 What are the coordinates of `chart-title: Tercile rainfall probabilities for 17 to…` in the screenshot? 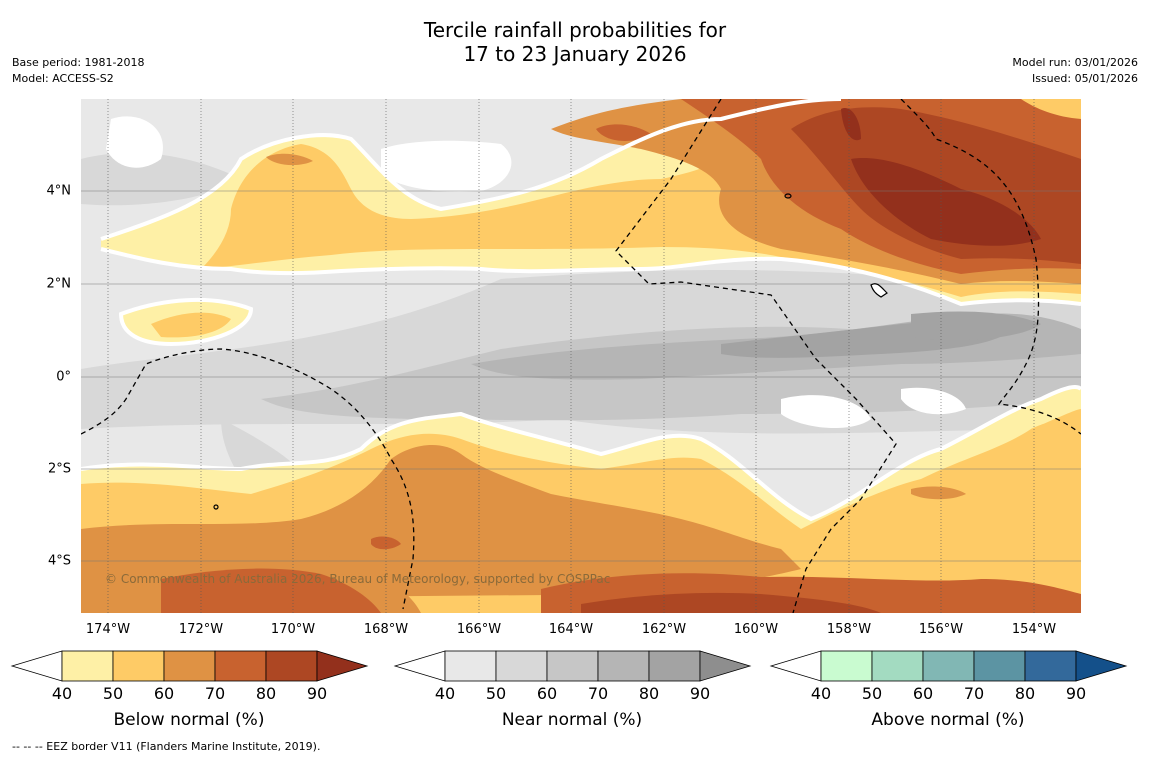 It's located at (575, 42).